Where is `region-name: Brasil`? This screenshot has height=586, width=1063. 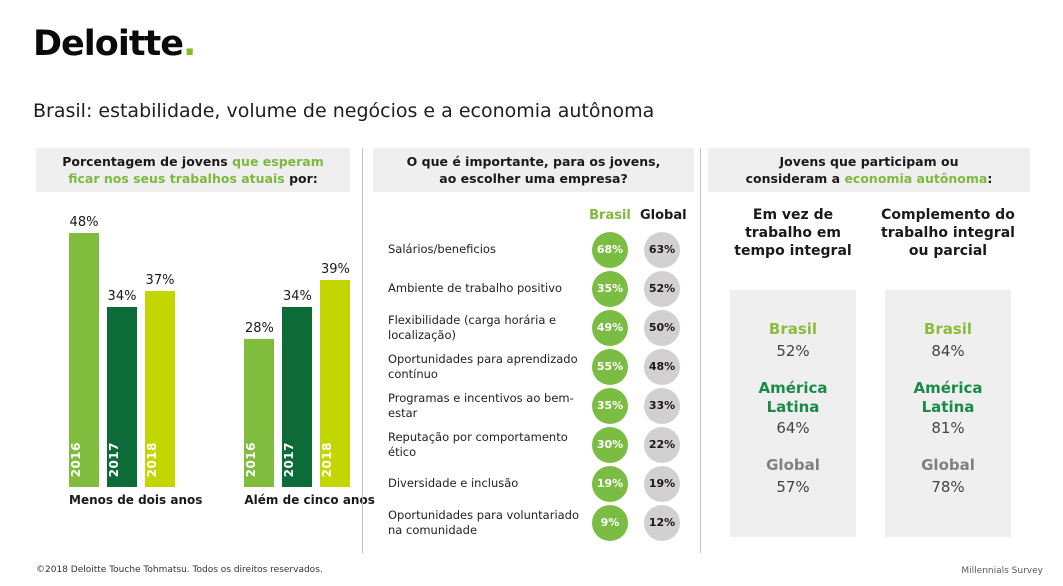 region-name: Brasil is located at coordinates (948, 329).